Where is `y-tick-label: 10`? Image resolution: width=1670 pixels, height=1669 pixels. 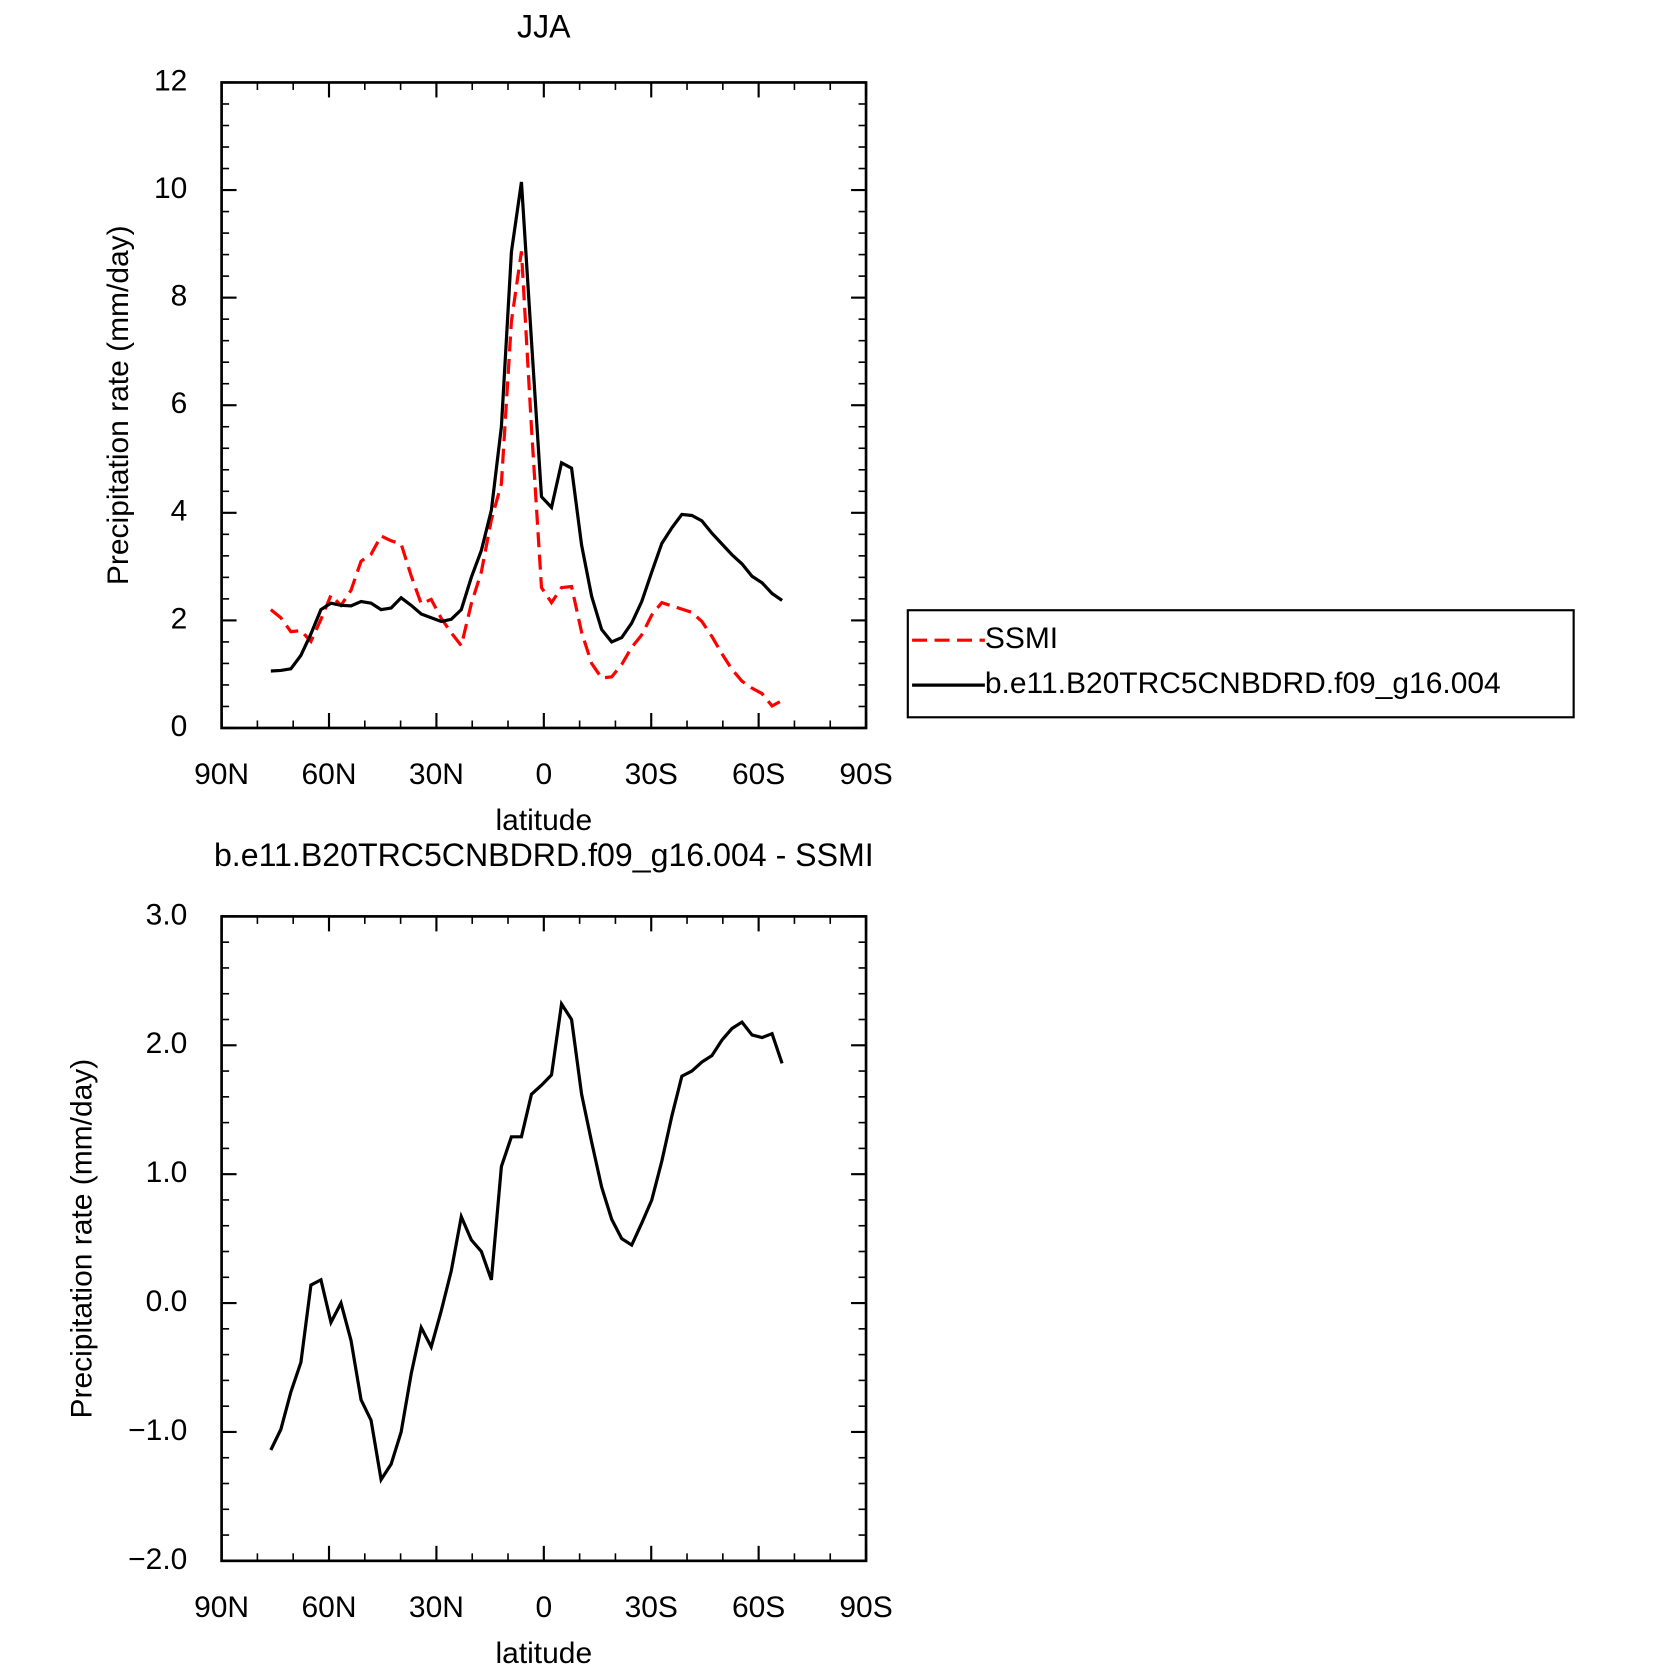
y-tick-label: 10 is located at coordinates (170, 188).